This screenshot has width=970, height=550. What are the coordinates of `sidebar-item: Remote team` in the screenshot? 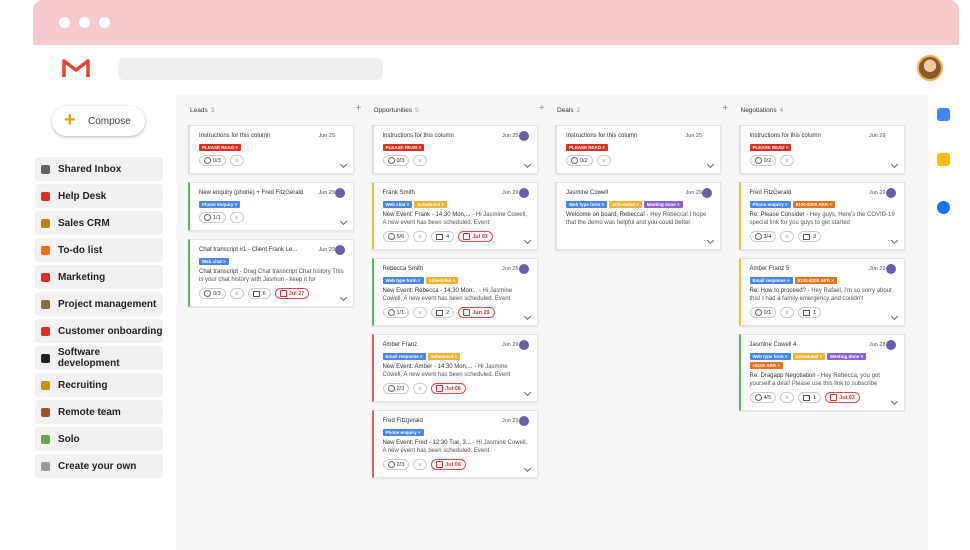 It's located at (99, 412).